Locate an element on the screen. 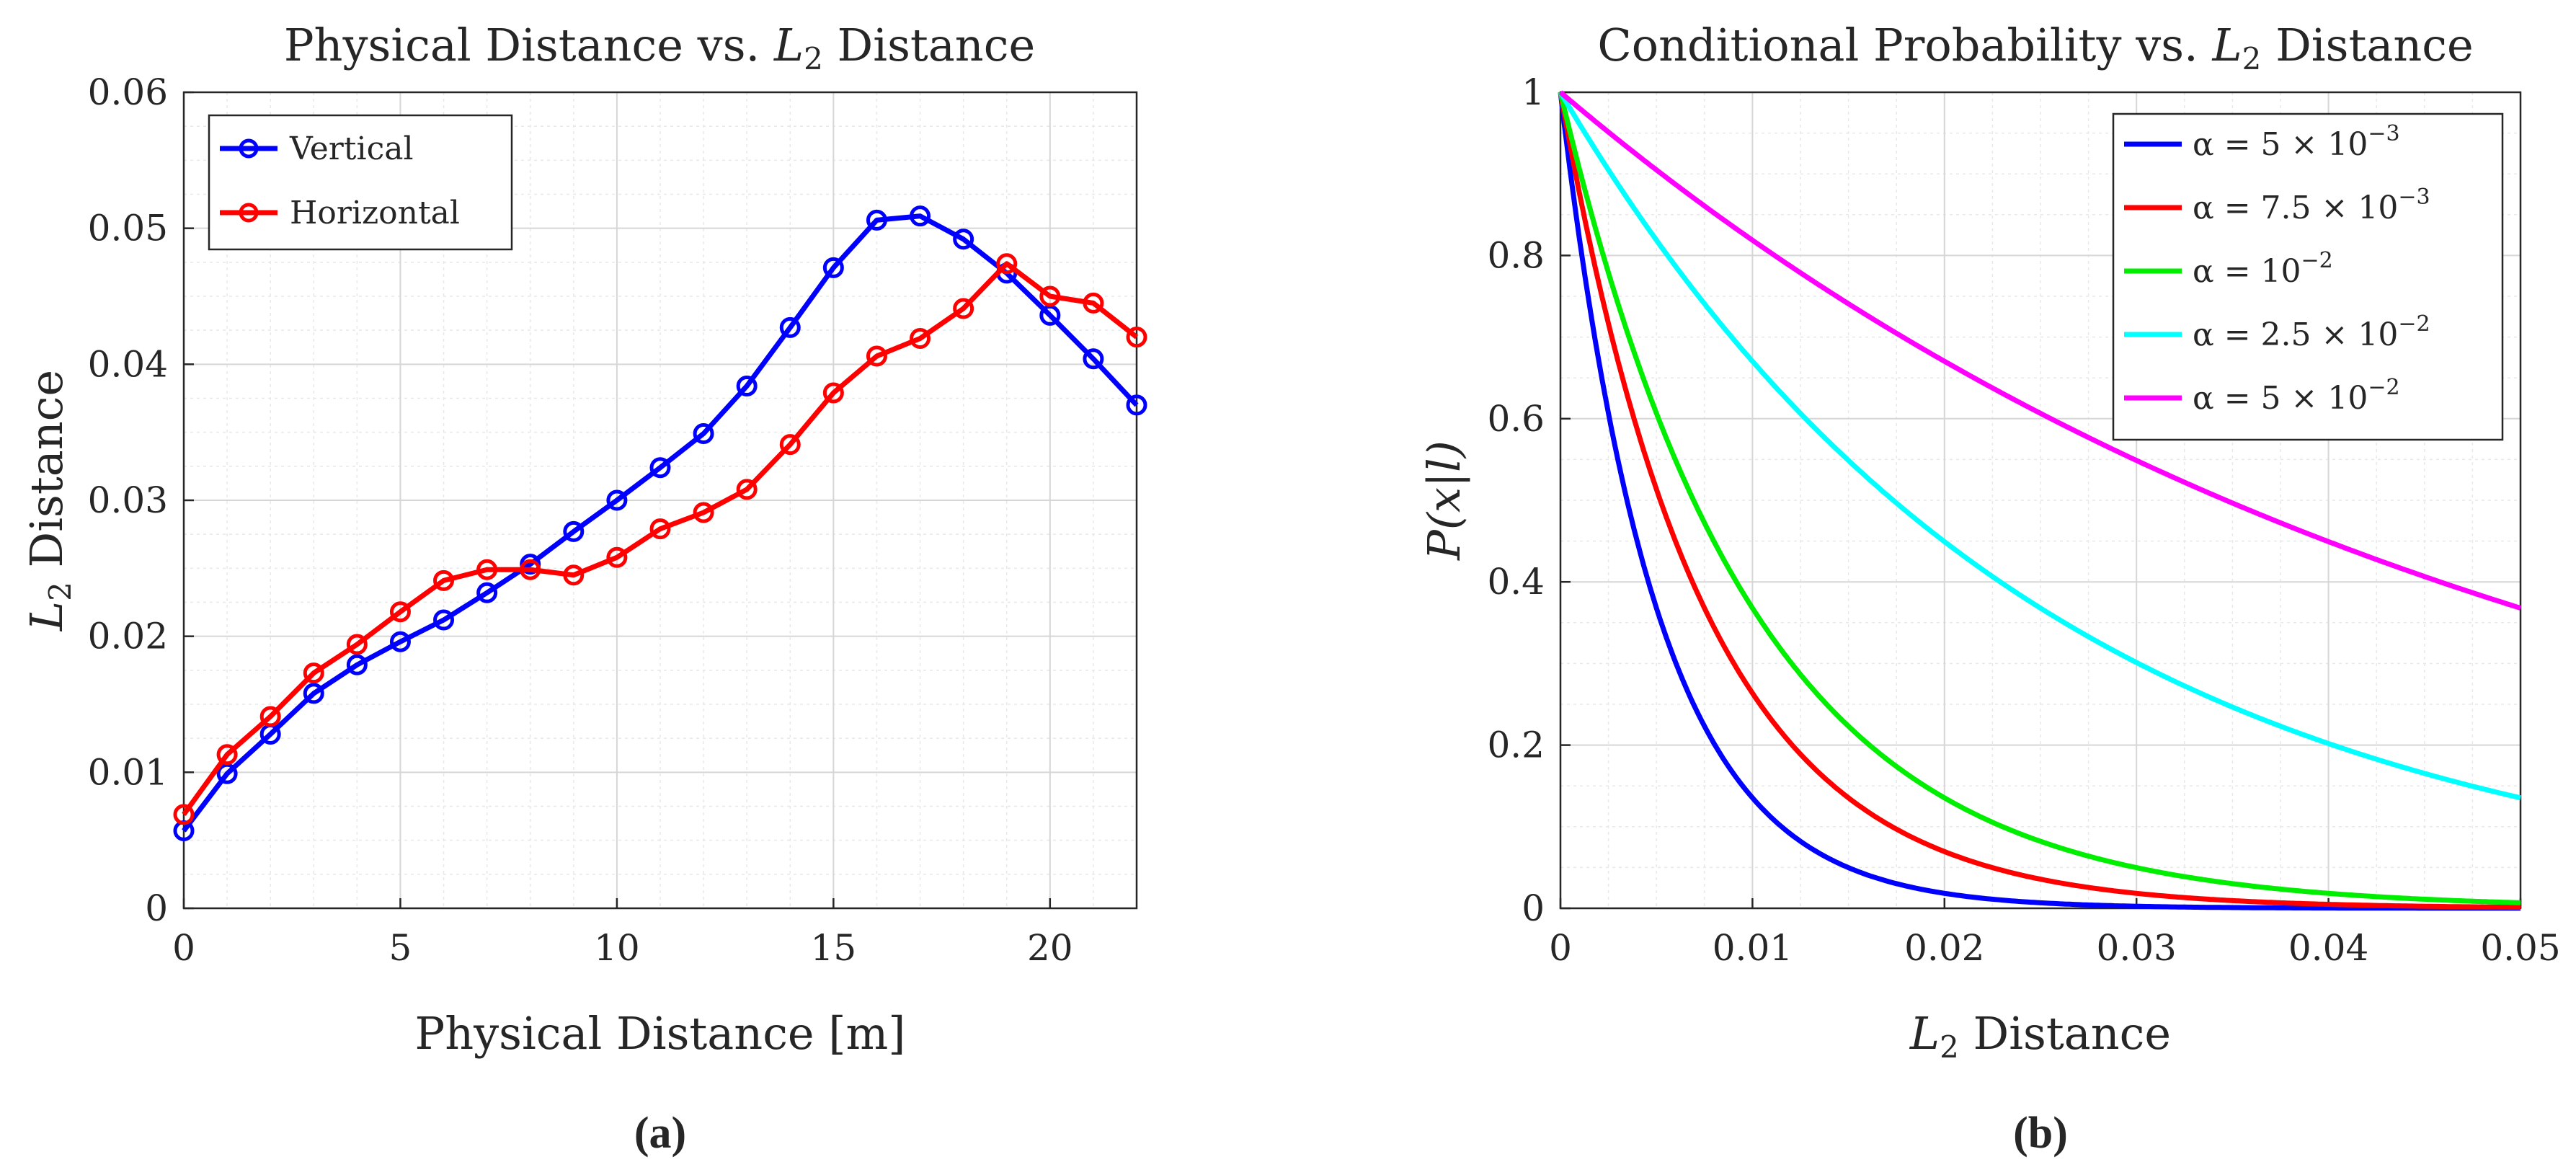  legend-alpha-3-label: α = 10−2 is located at coordinates (2263, 269).